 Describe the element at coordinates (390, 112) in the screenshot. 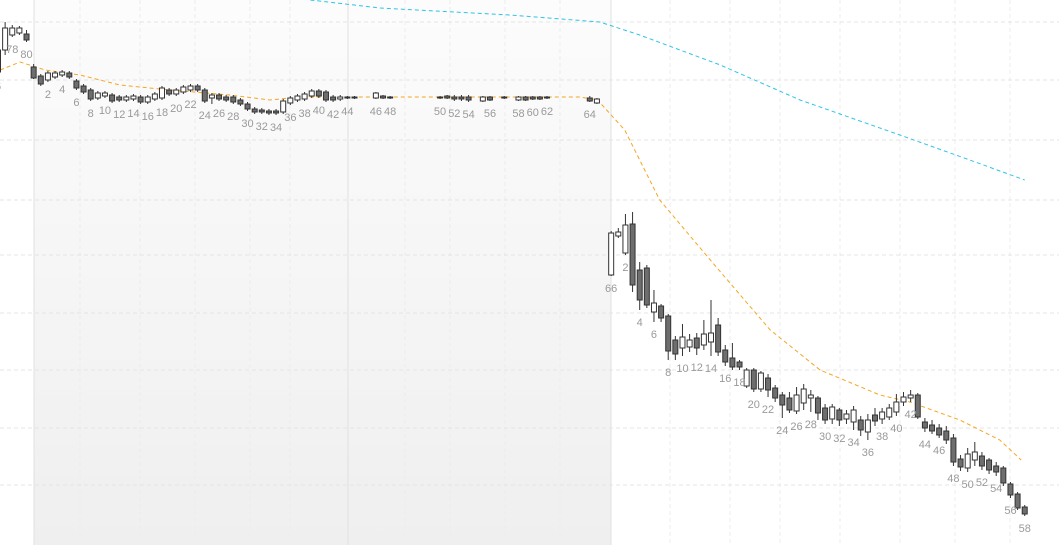

I see `bar-label: 48` at that location.